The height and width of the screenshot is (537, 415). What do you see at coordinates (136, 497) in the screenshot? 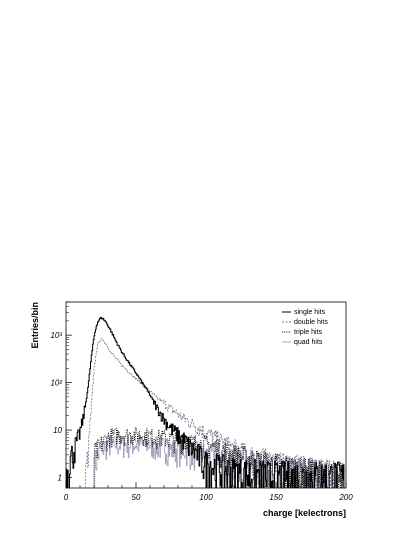
I see `x-tick-label: 50` at bounding box center [136, 497].